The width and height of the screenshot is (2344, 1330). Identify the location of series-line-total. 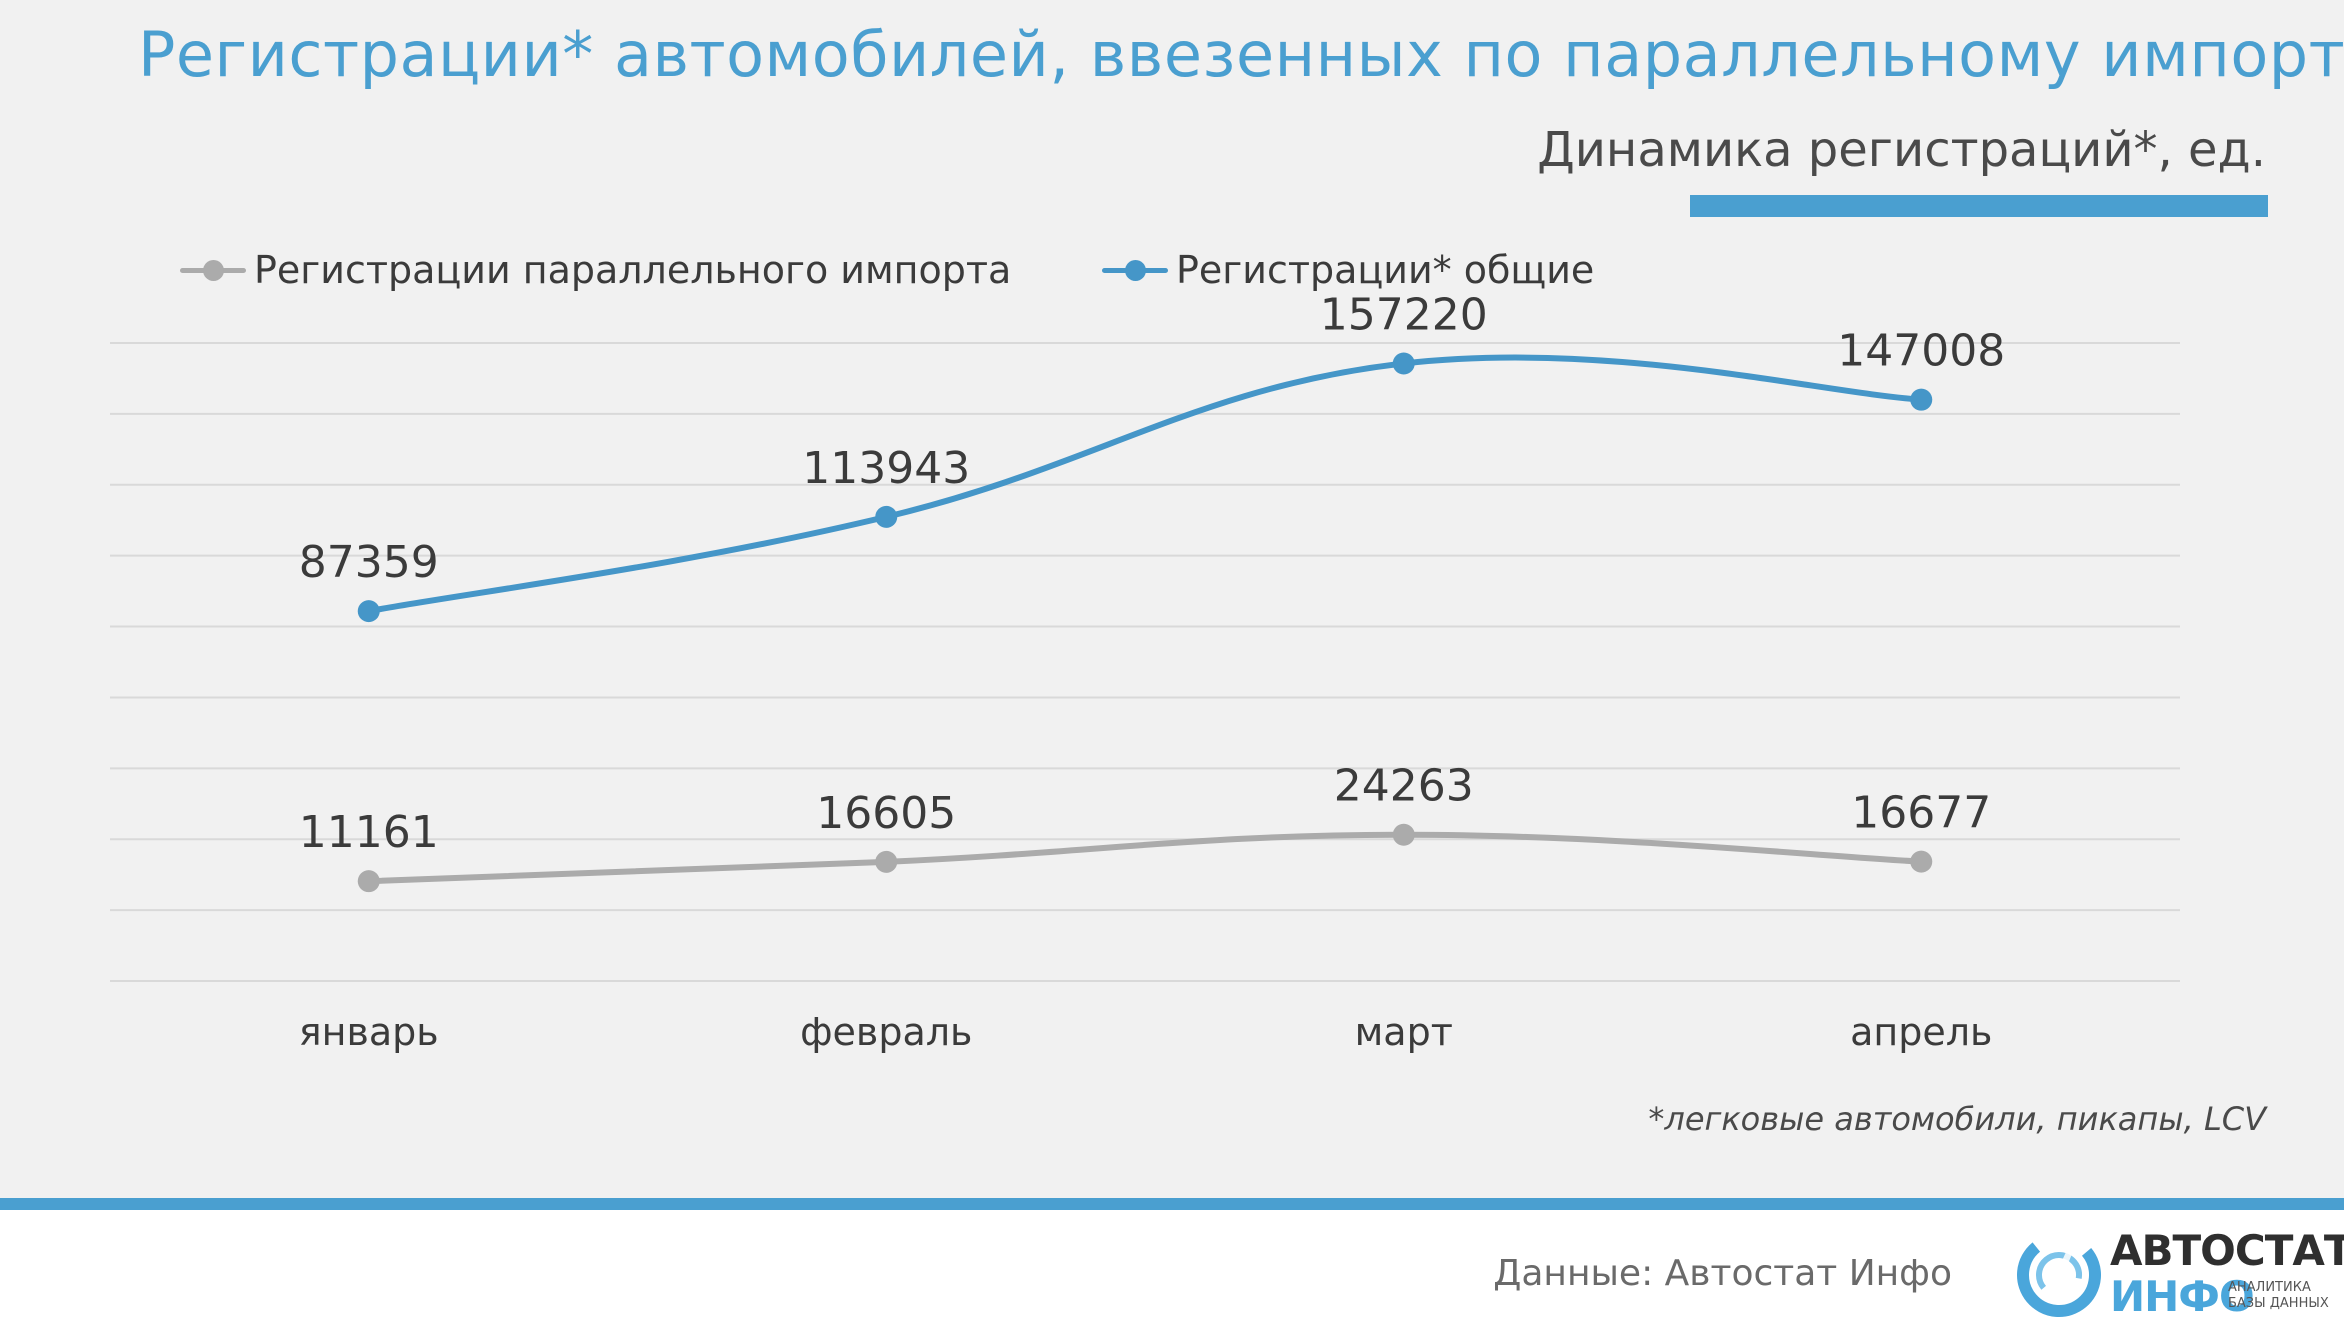
(1145, 484).